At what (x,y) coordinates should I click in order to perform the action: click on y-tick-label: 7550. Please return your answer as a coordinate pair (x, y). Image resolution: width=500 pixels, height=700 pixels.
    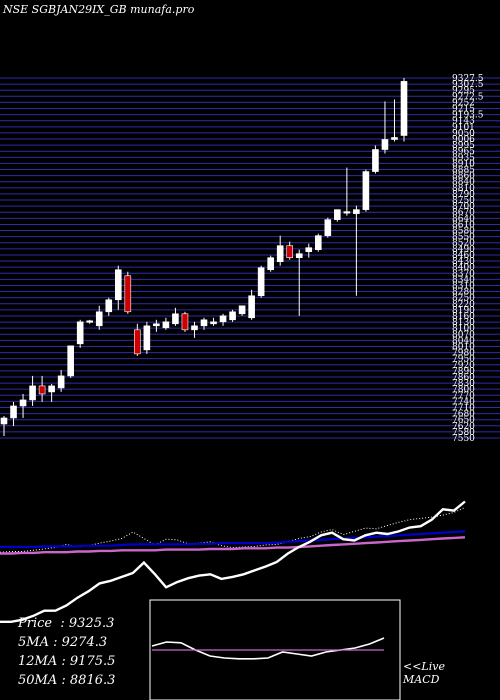
    Looking at the image, I should click on (463, 439).